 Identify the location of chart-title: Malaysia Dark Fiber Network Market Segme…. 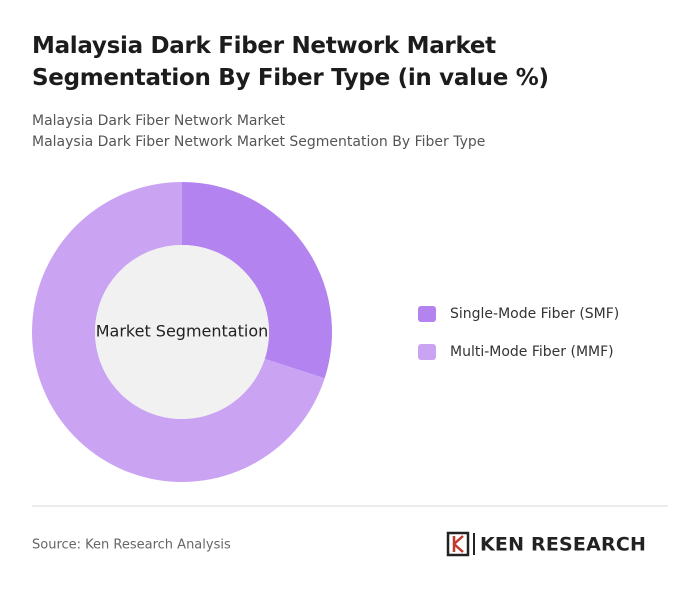
(290, 62).